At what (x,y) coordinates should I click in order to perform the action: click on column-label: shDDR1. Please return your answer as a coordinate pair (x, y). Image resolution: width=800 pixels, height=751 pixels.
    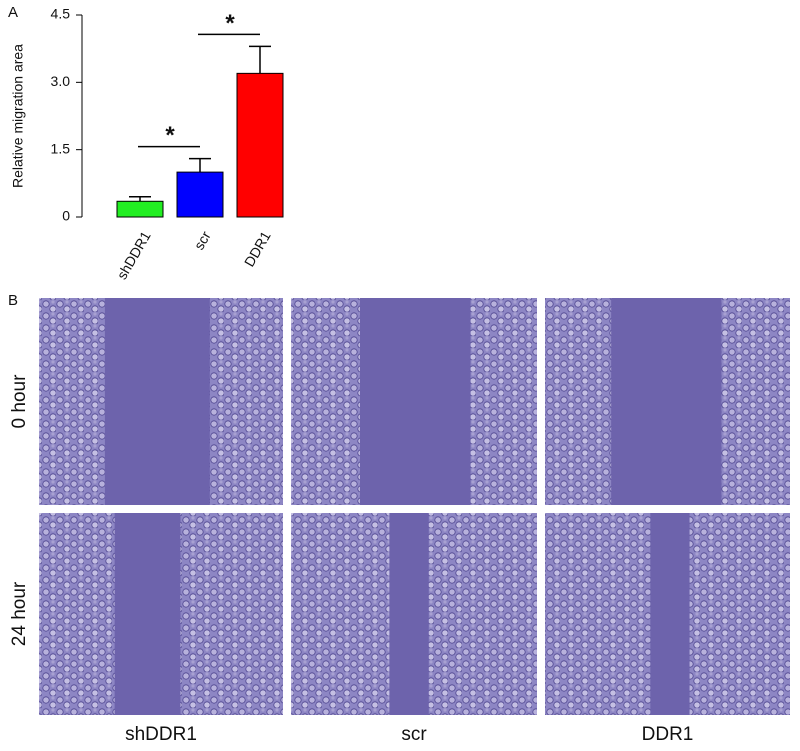
    Looking at the image, I should click on (161, 734).